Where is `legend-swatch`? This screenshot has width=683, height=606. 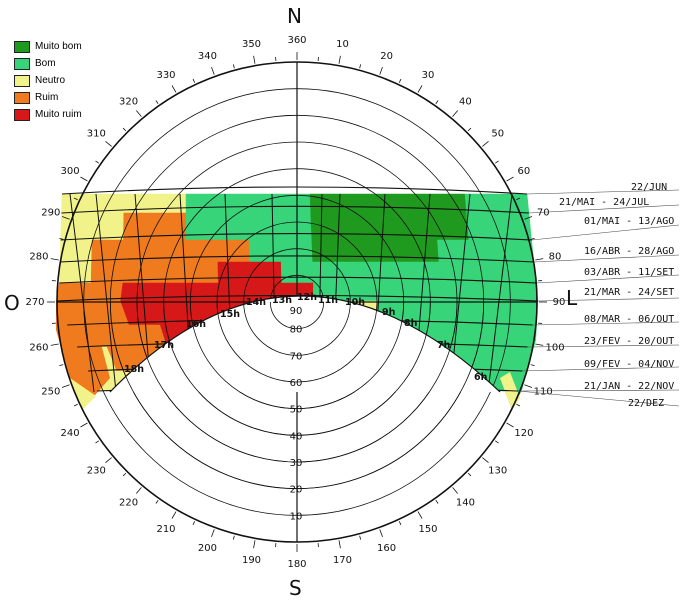
legend-swatch is located at coordinates (22, 46).